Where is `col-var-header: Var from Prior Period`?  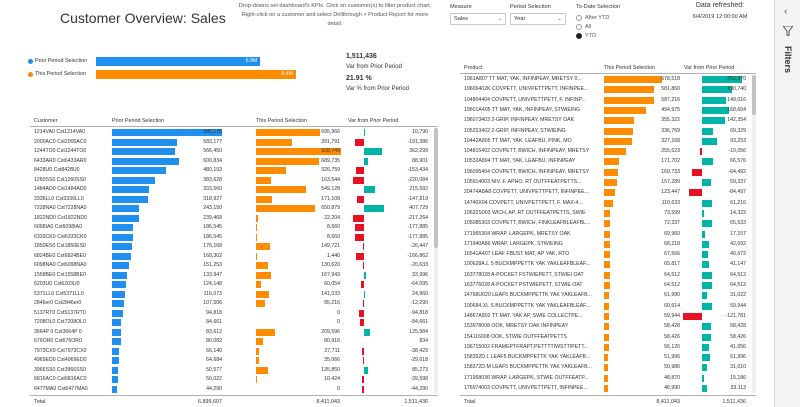
col-var-header: Var from Prior Period is located at coordinates (373, 121).